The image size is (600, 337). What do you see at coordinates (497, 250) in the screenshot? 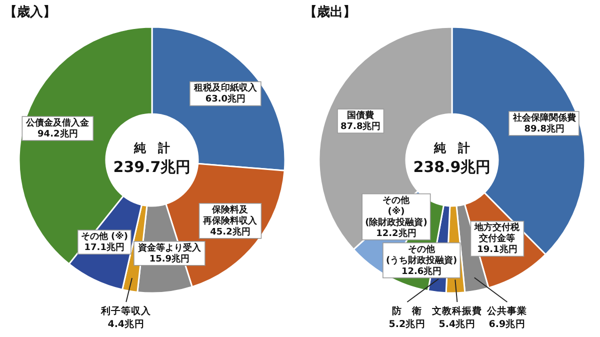
I see `data-label: 19.1兆円` at bounding box center [497, 250].